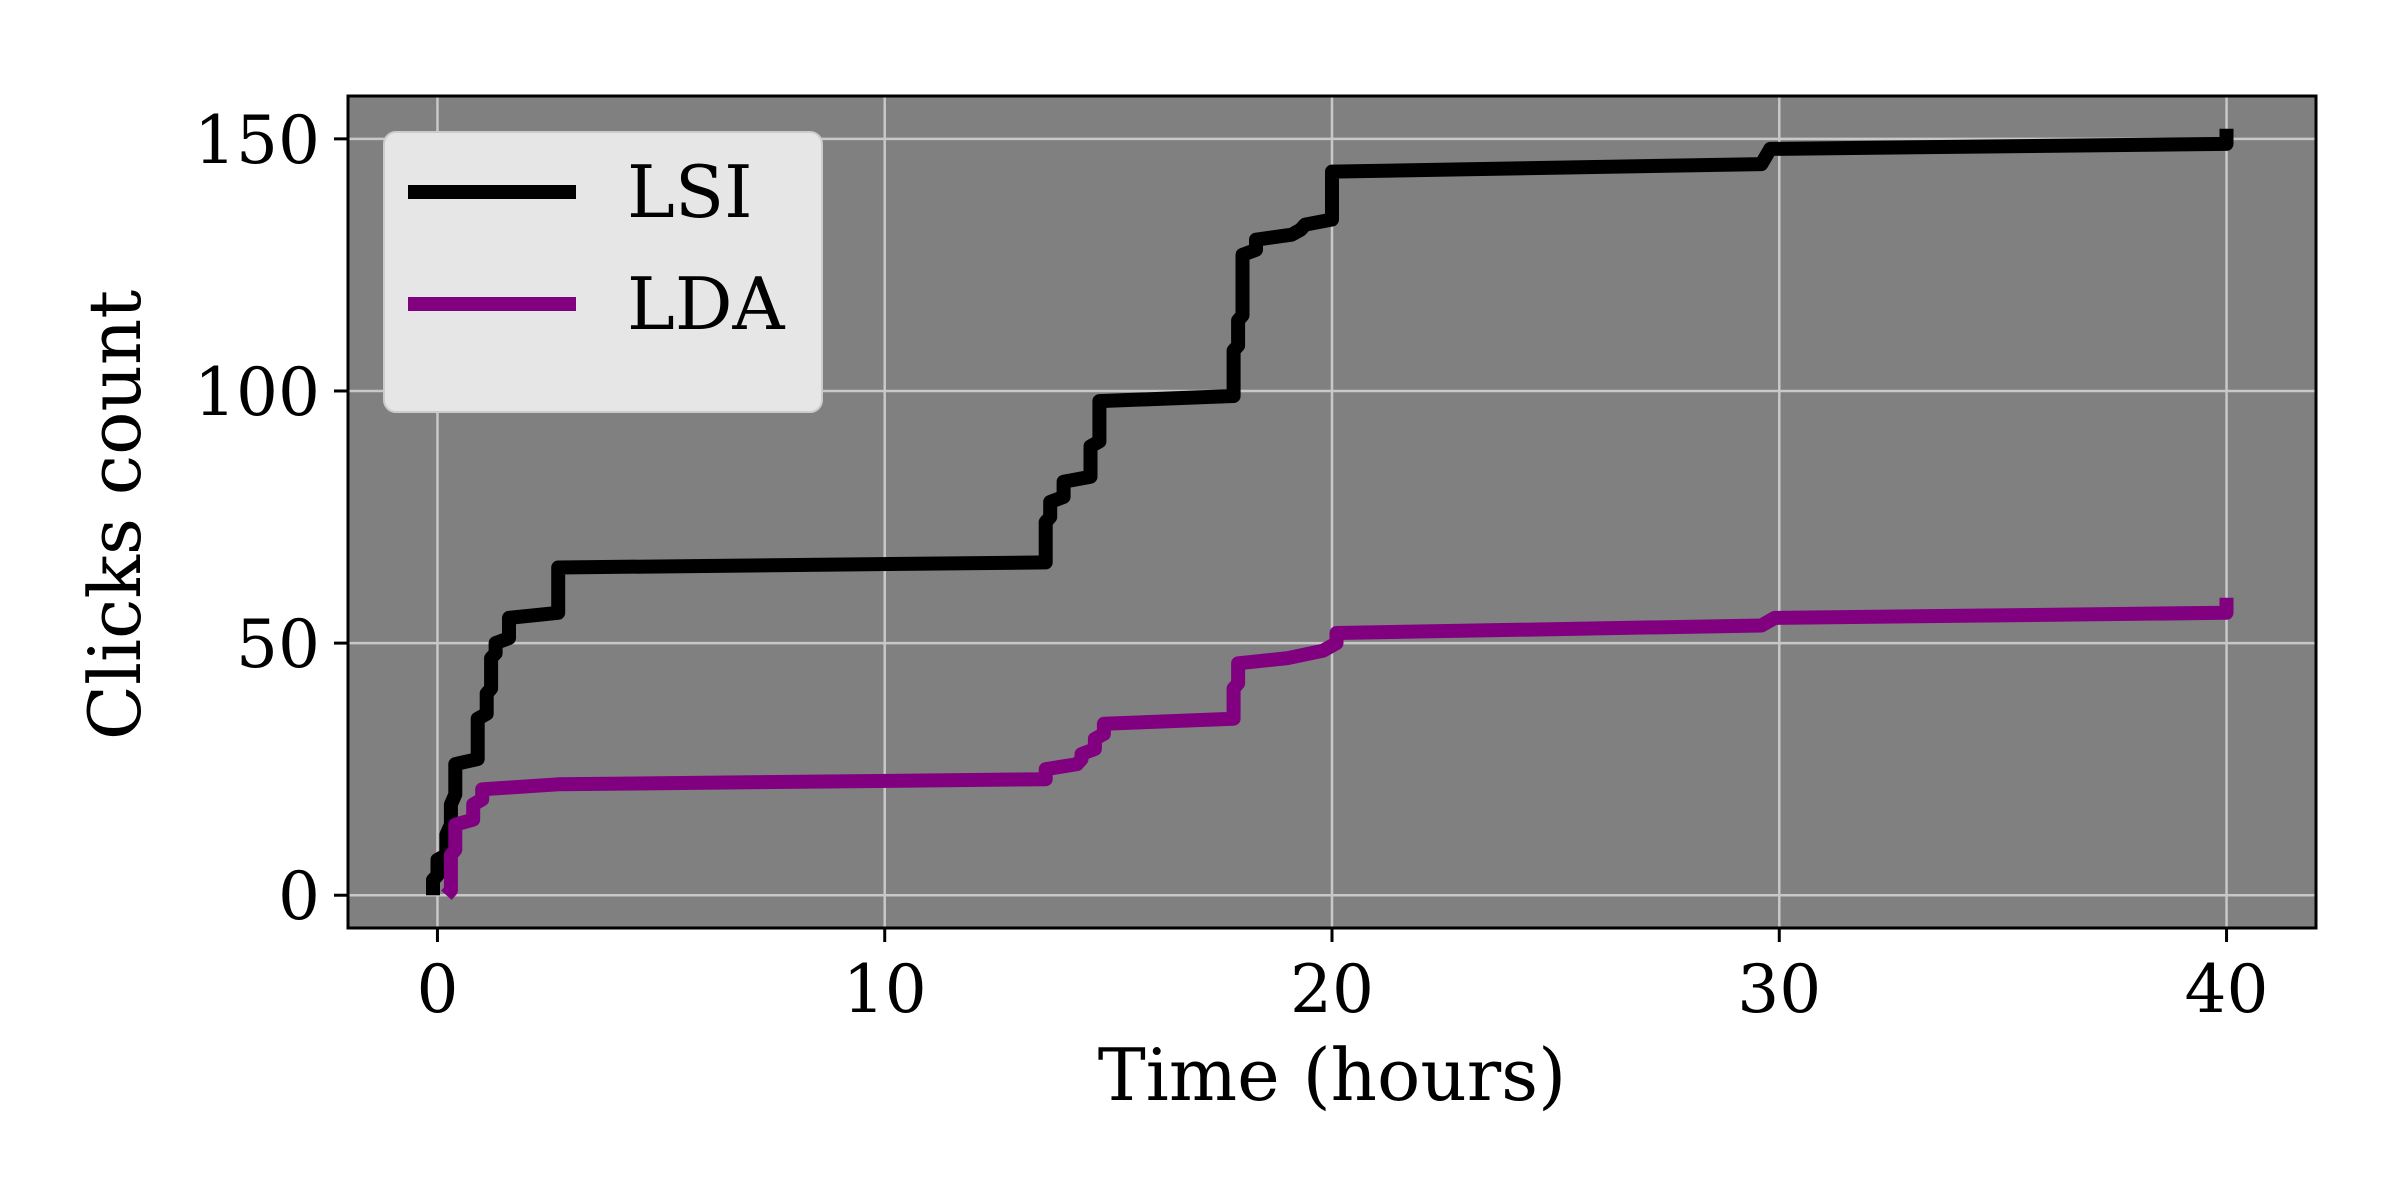 The image size is (2400, 1200). Describe the element at coordinates (257, 392) in the screenshot. I see `y-tick-label: 100` at that location.